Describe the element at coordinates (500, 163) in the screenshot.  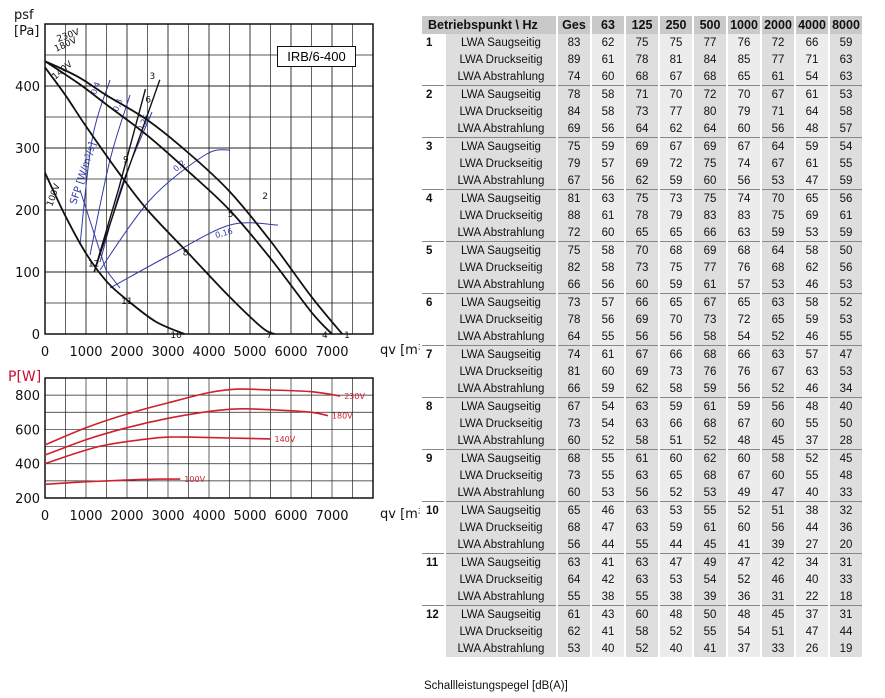
I see `row-label: LWA Druckseitig` at that location.